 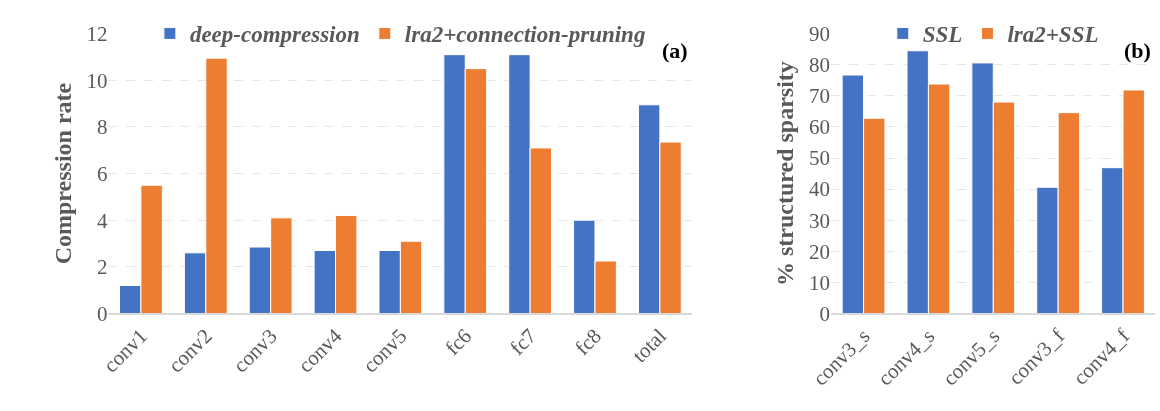 What do you see at coordinates (820, 251) in the screenshot?
I see `y-tick-label: 20` at bounding box center [820, 251].